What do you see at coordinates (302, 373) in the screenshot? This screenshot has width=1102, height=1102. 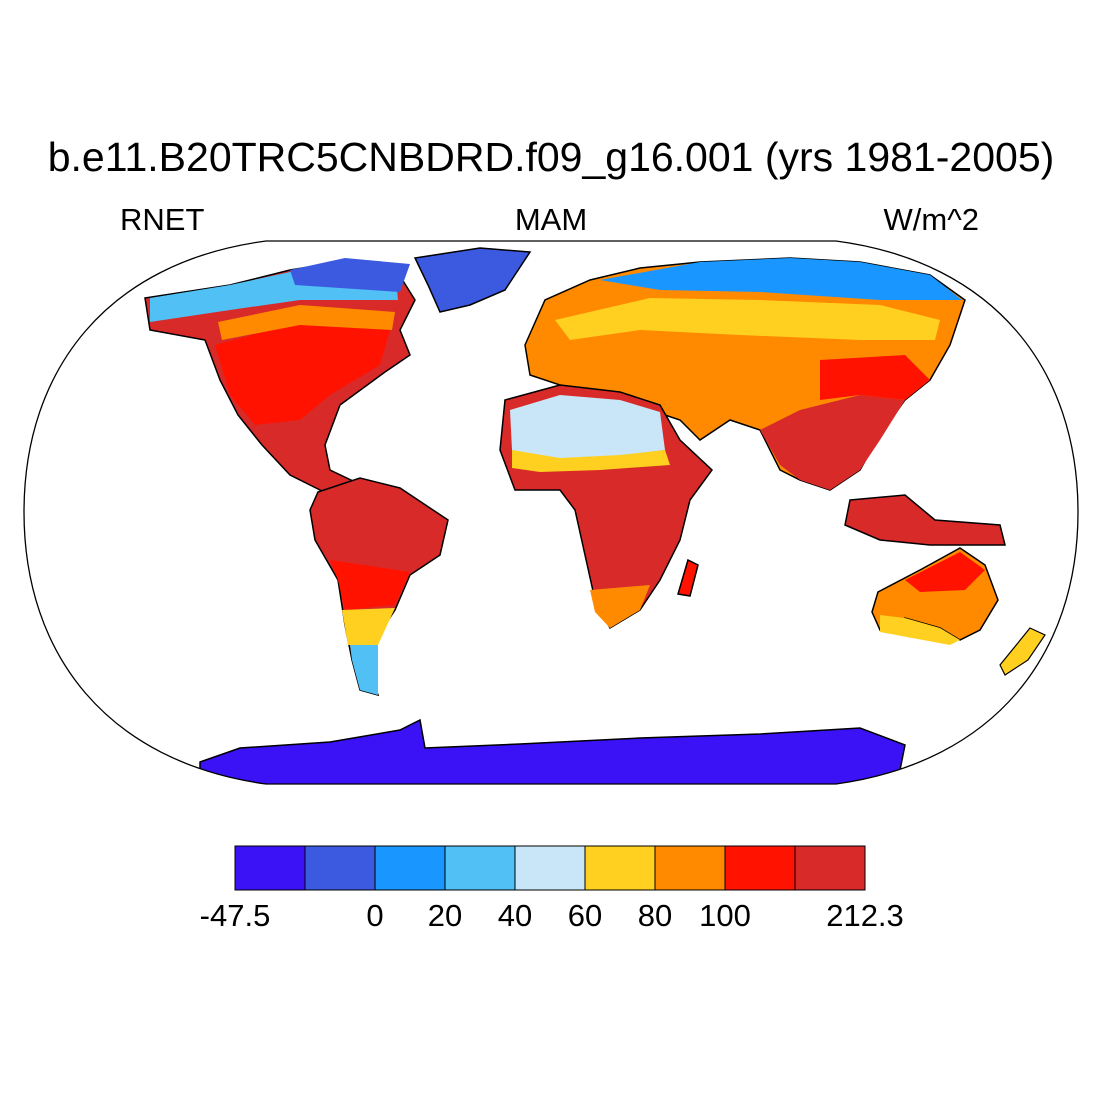 I see `north-america-warm-band` at bounding box center [302, 373].